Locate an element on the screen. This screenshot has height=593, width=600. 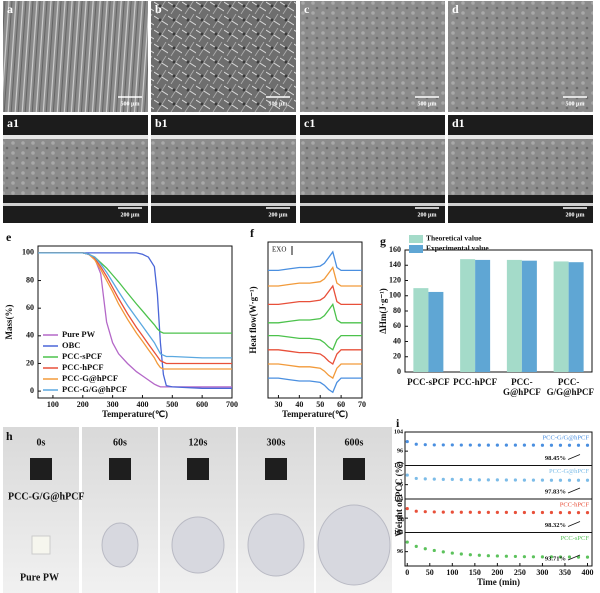
y-tick-label: 40 is located at coordinates (30, 335).